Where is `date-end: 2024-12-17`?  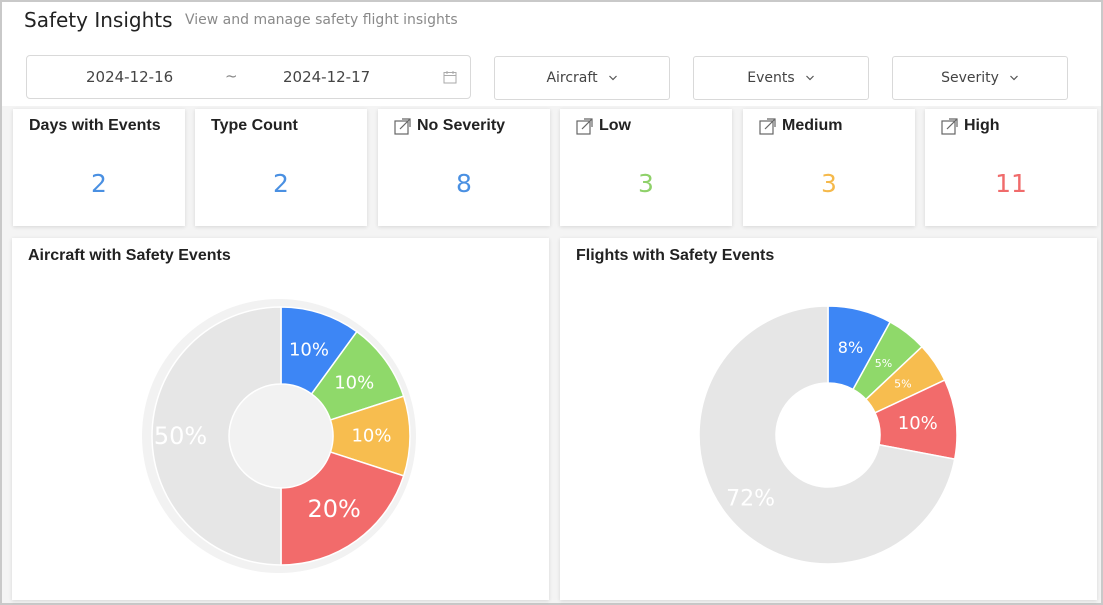
date-end: 2024-12-17 is located at coordinates (327, 77).